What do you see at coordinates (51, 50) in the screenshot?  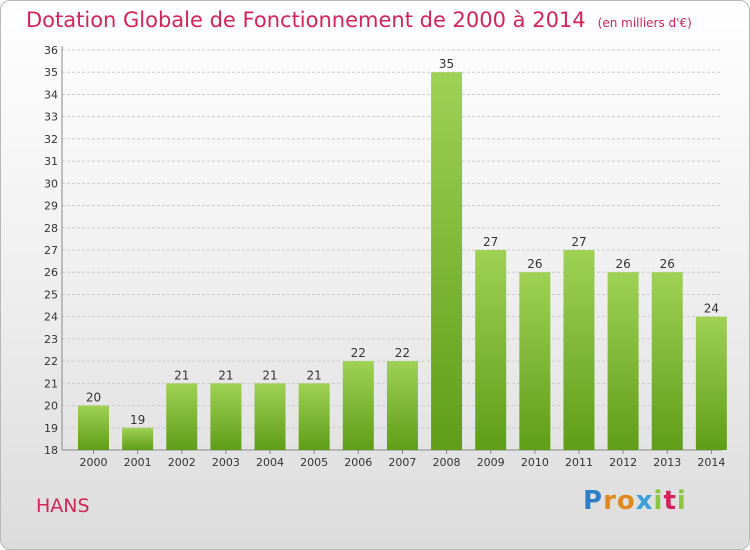 I see `y-tick-label: 36` at bounding box center [51, 50].